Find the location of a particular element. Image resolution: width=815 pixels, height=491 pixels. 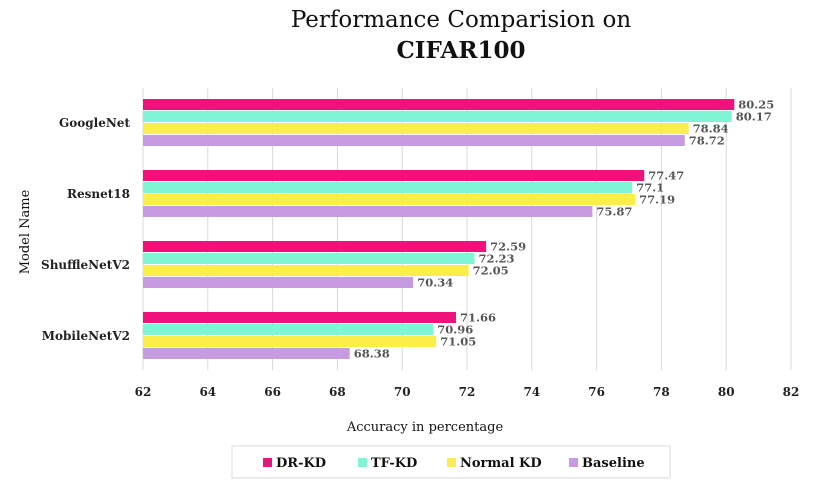

chart-title-line1: Performance Comparision on is located at coordinates (461, 20).